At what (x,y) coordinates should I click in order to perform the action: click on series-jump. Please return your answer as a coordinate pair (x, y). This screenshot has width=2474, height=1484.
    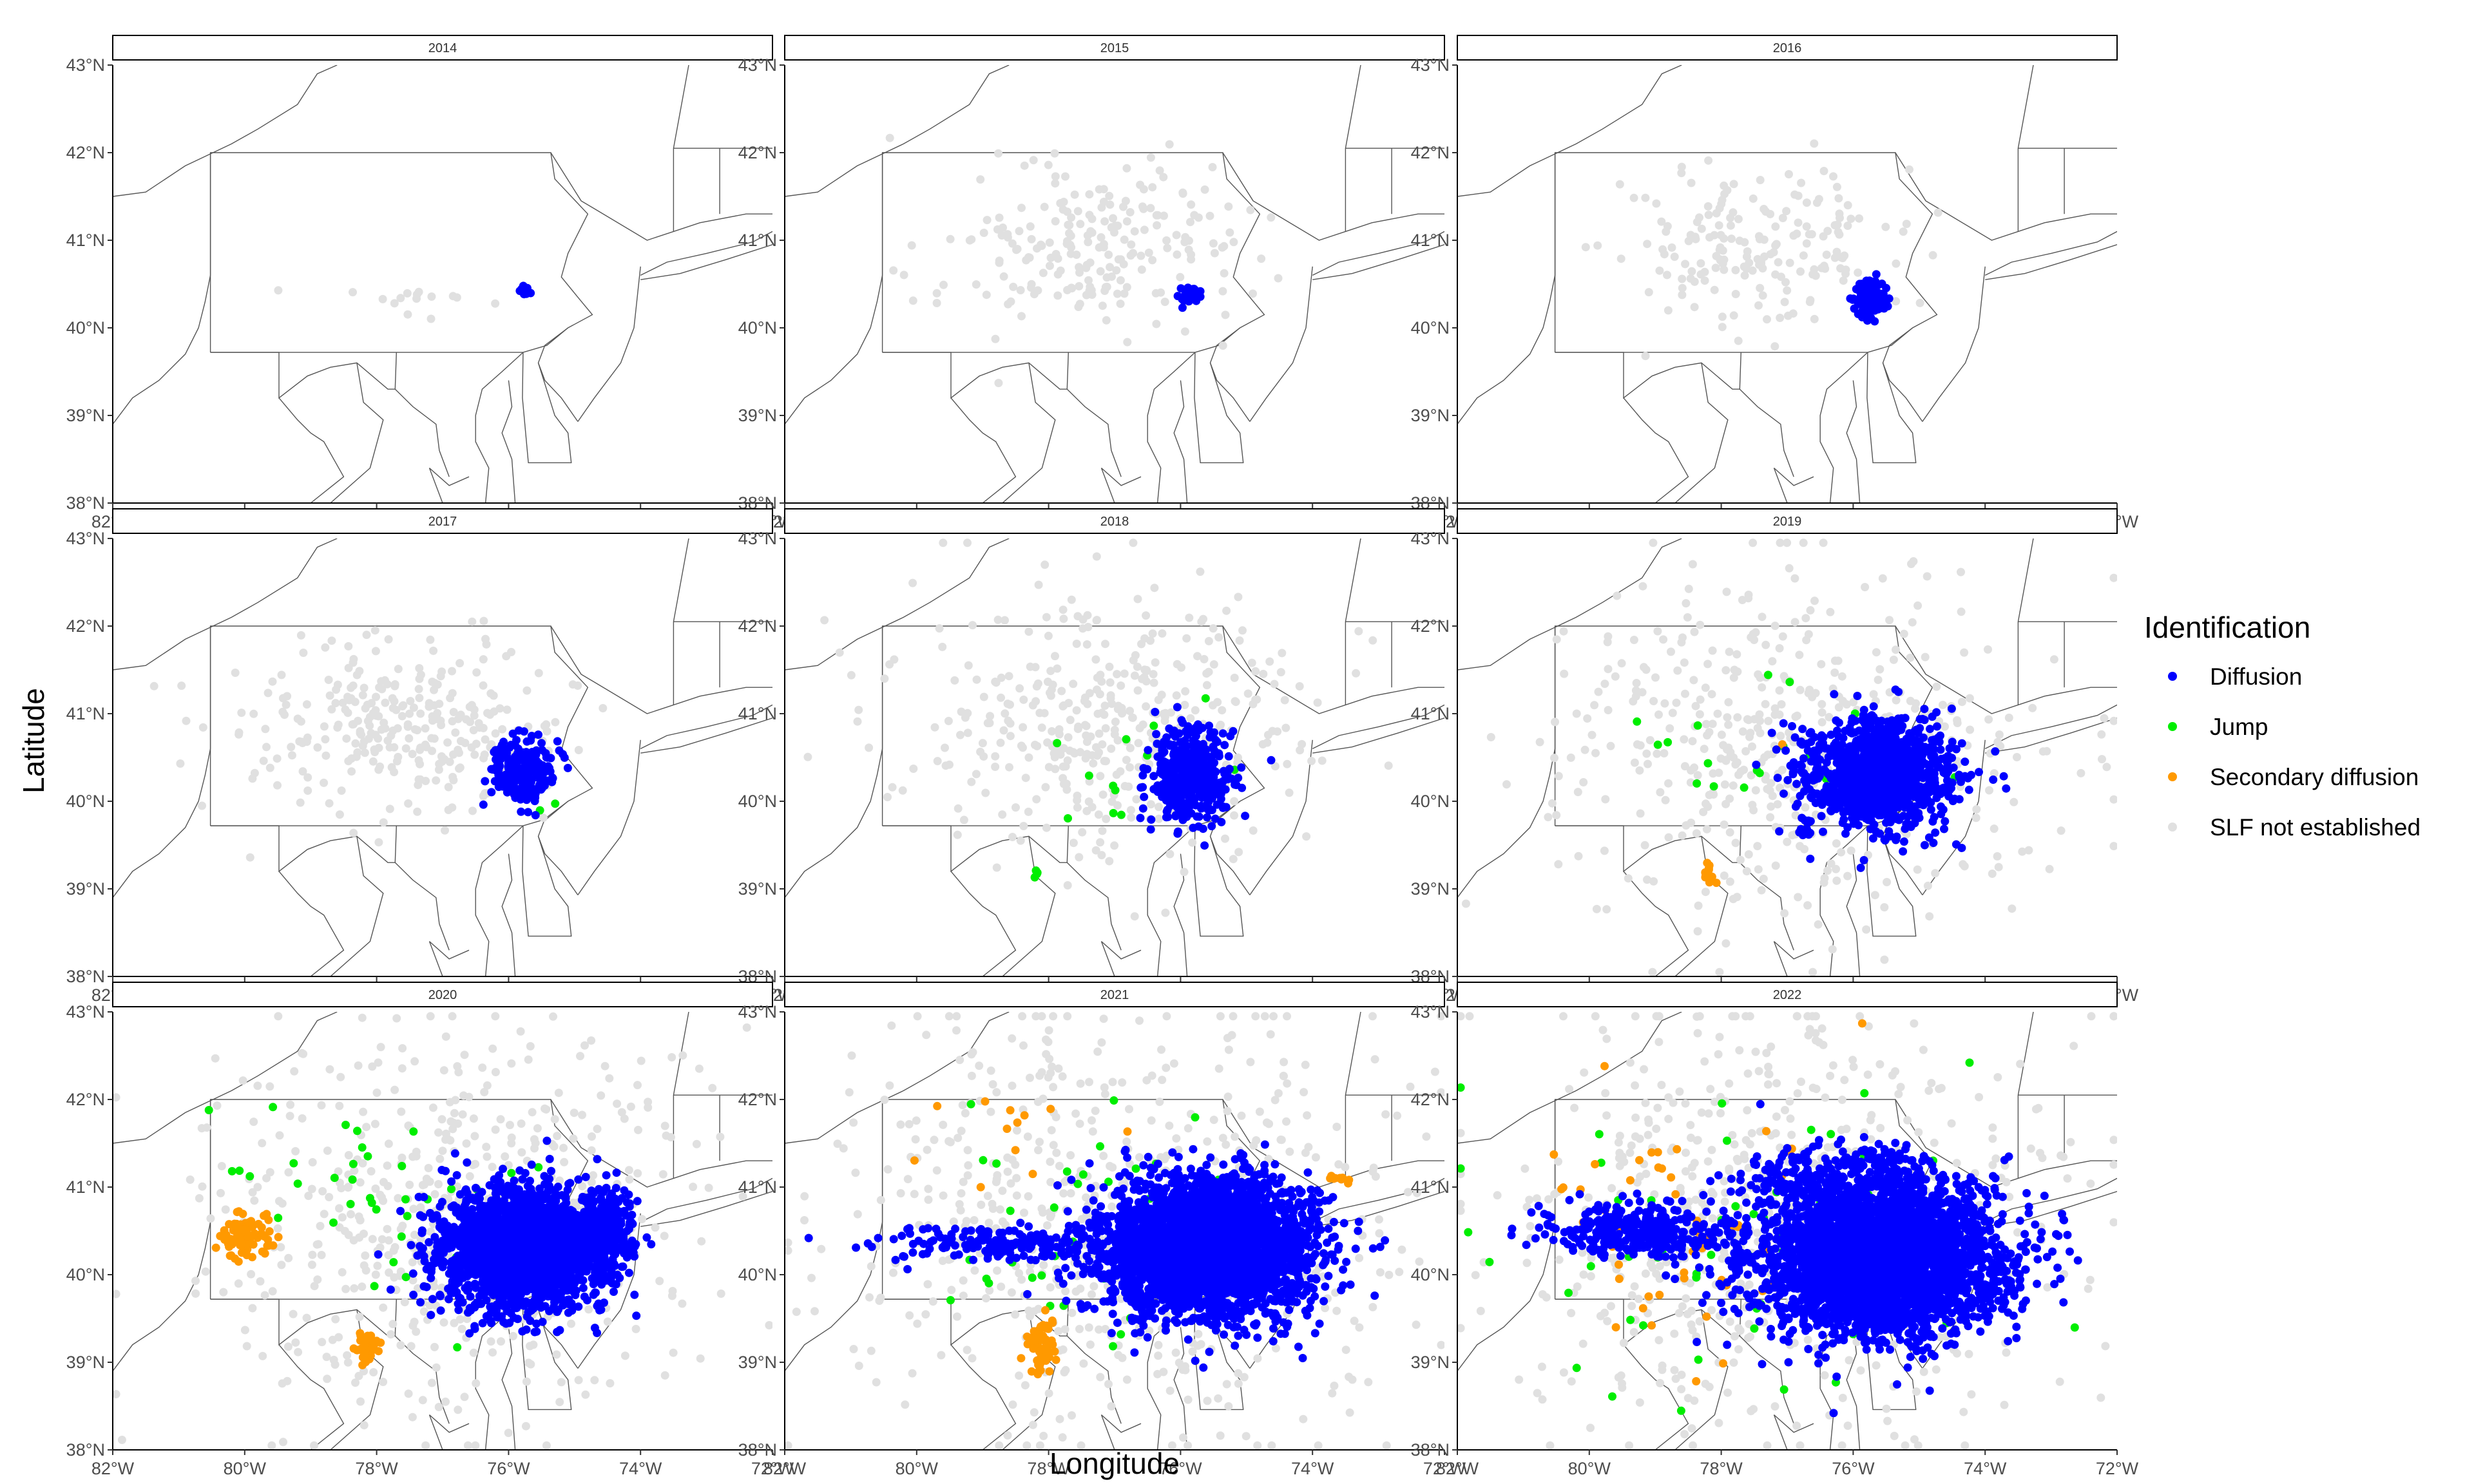
    Looking at the image, I should click on (1134, 788).